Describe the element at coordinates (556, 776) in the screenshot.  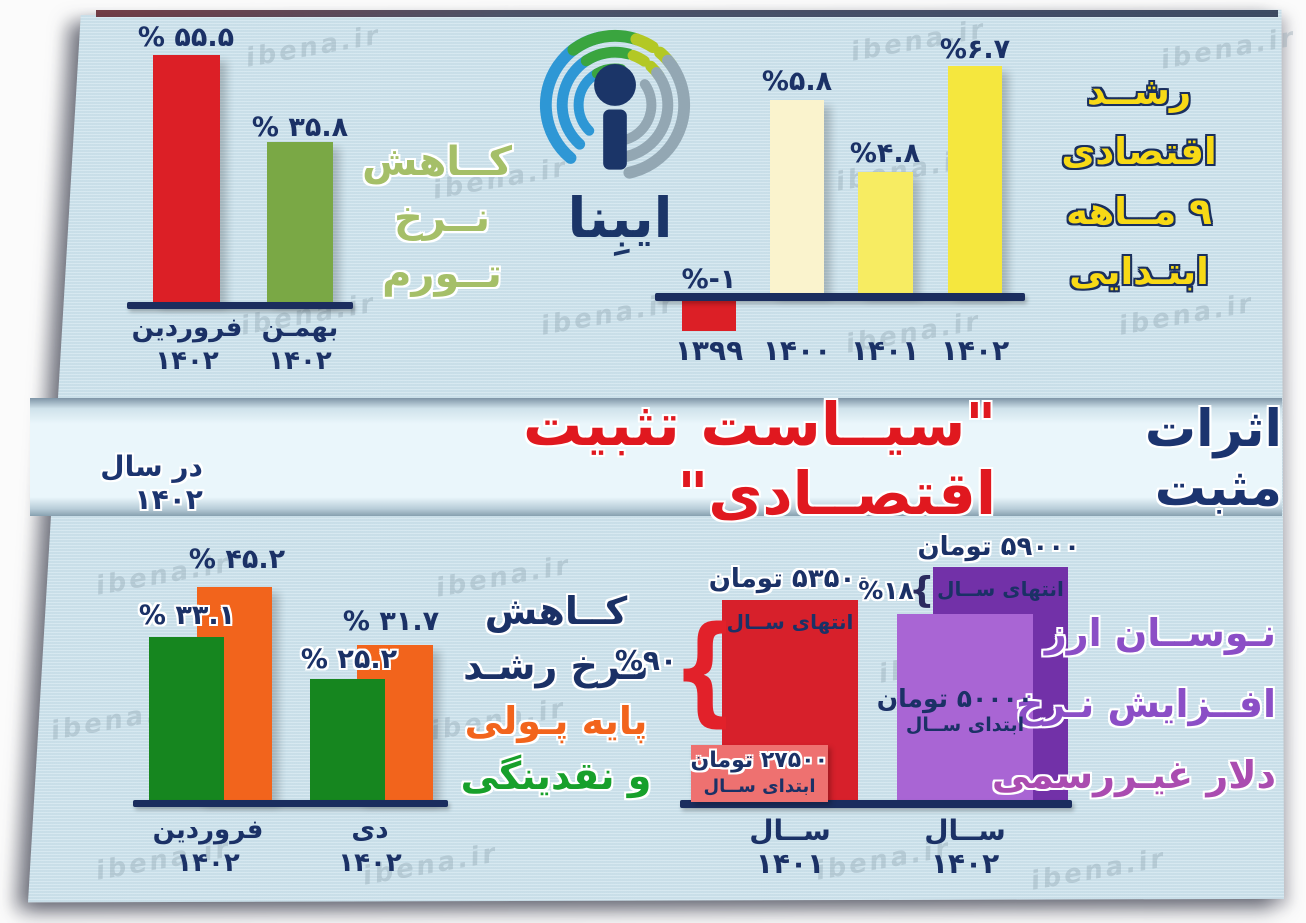
I see `side-title-line: و نقدینگی` at that location.